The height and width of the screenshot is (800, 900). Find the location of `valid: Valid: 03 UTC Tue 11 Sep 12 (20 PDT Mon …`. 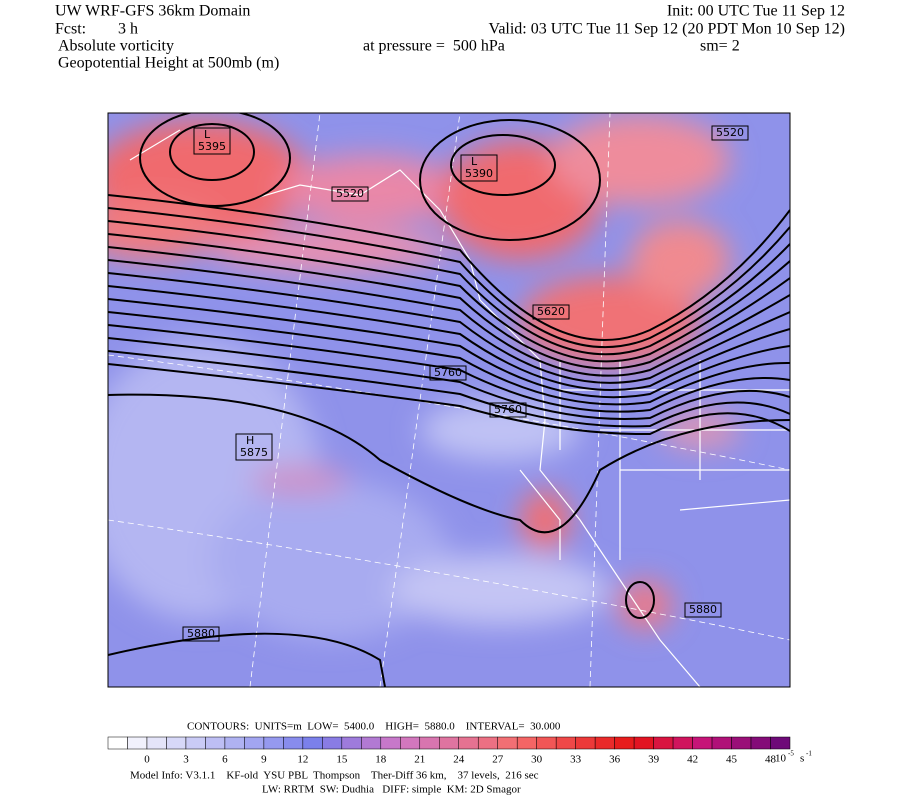

valid: Valid: 03 UTC Tue 11 Sep 12 (20 PDT Mon … is located at coordinates (667, 29).